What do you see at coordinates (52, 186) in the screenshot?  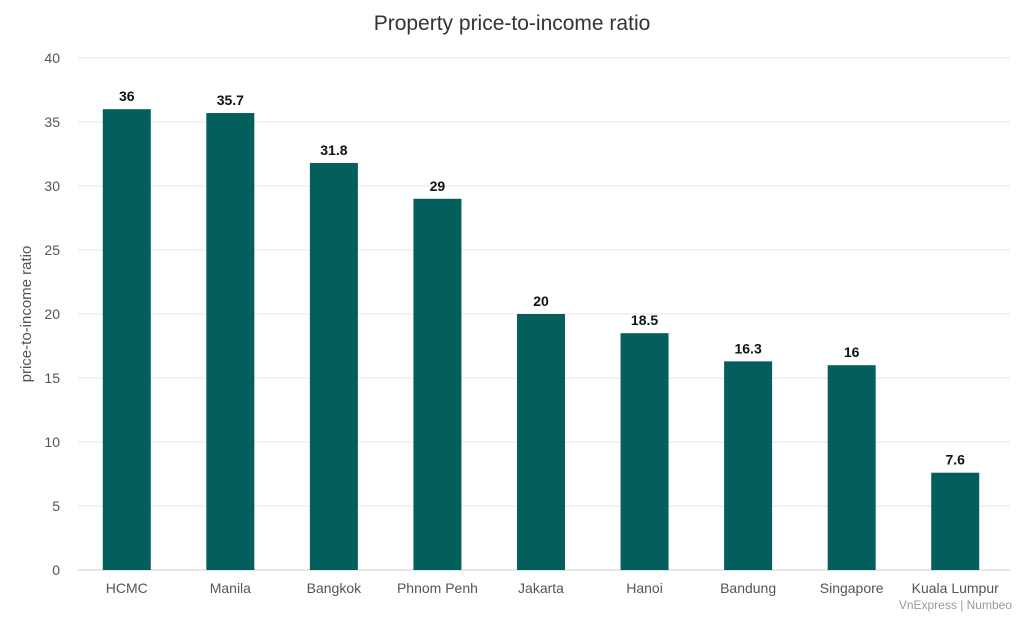 I see `y-tick-label: 30` at bounding box center [52, 186].